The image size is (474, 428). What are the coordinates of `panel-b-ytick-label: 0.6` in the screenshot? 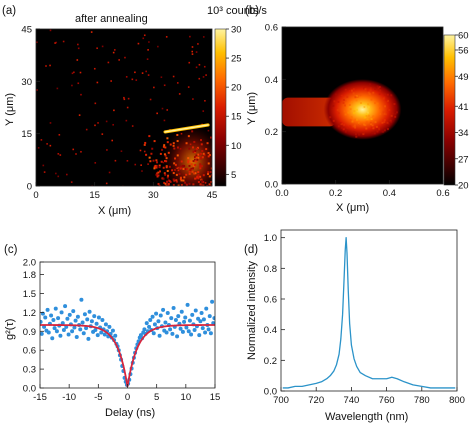 It's located at (271, 28).